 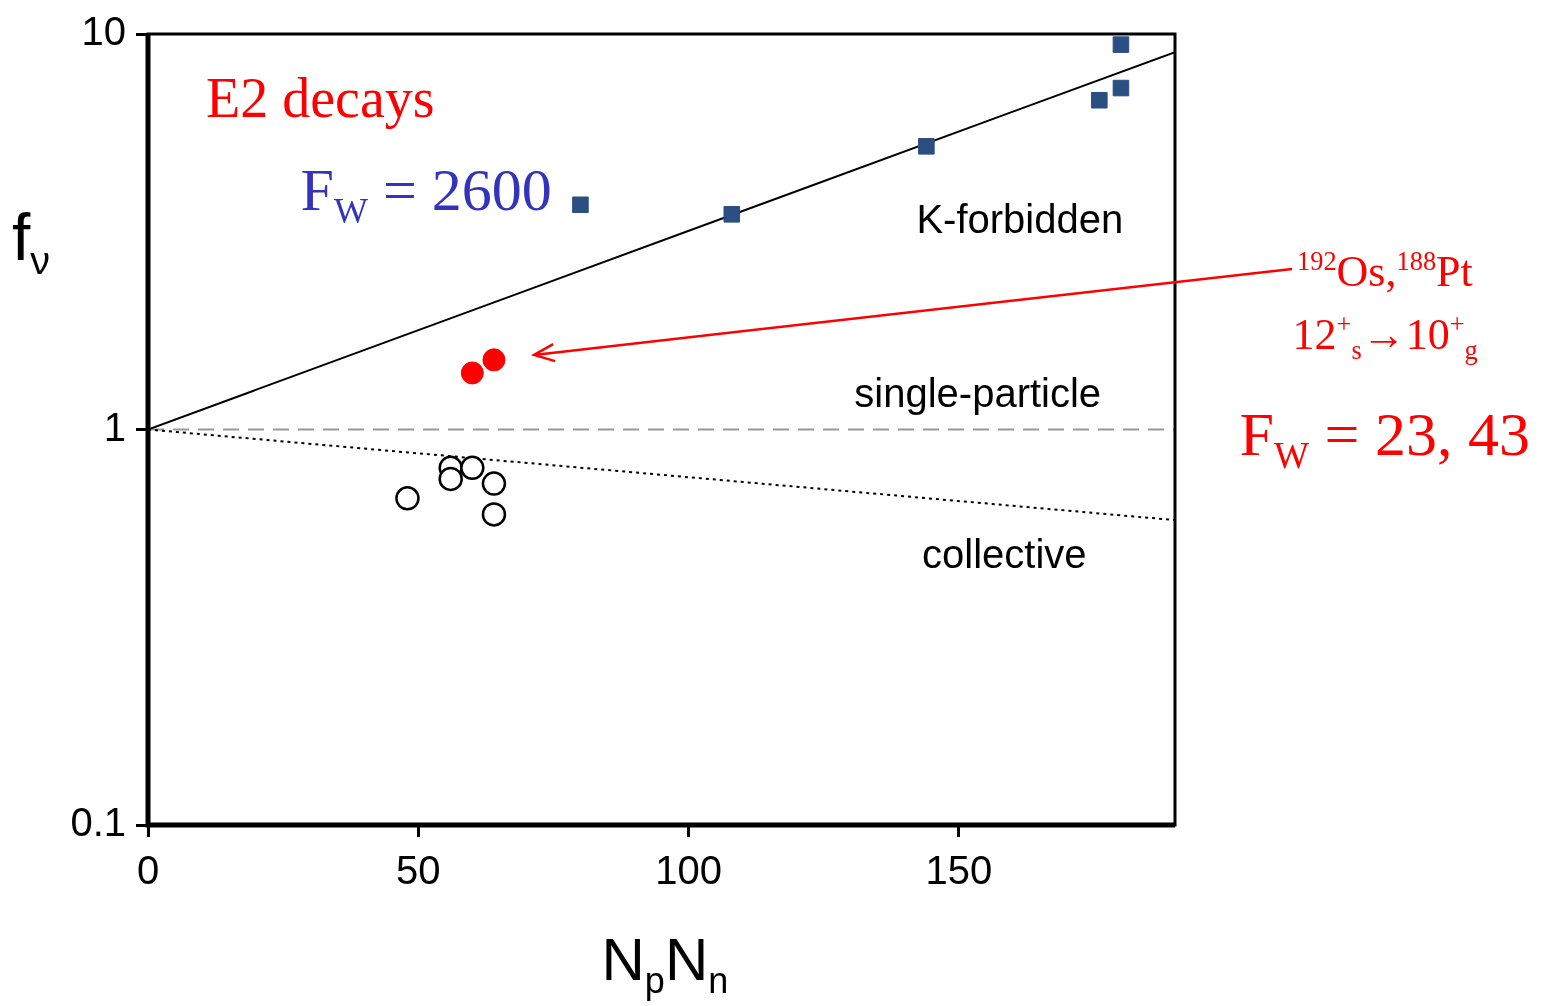 What do you see at coordinates (665, 963) in the screenshot?
I see `x-axis-title: N$_{p}$N$_{n}$` at bounding box center [665, 963].